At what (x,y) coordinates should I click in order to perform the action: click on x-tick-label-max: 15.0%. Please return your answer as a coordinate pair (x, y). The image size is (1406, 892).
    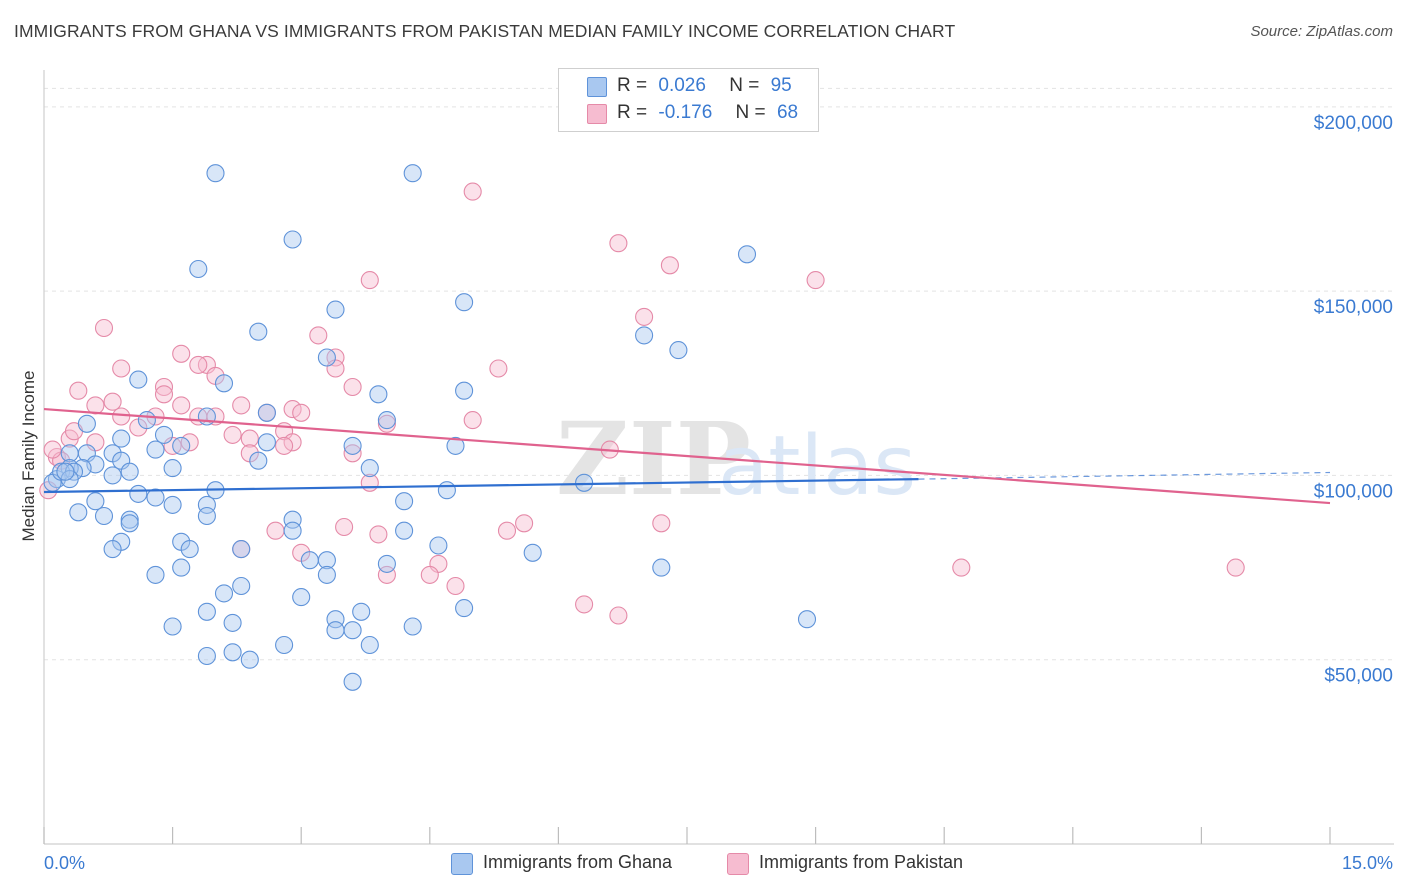
    Looking at the image, I should click on (1367, 863).